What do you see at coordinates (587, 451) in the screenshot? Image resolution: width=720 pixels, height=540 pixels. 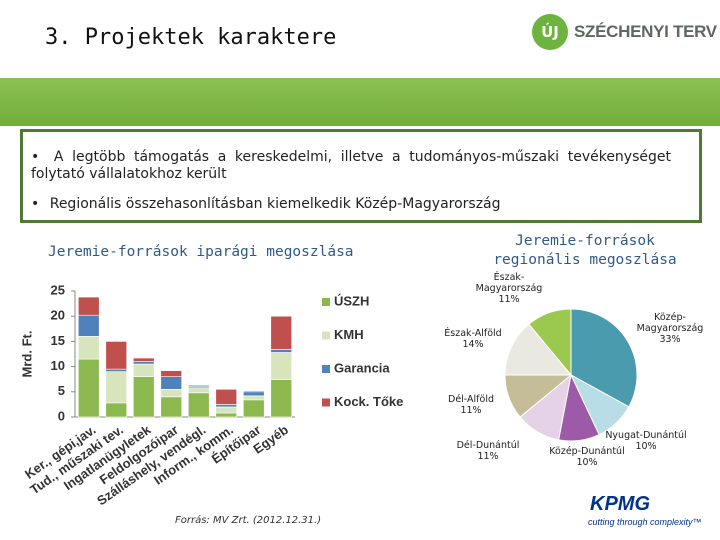 I see `pie-category: Közép-Dunántúl` at bounding box center [587, 451].